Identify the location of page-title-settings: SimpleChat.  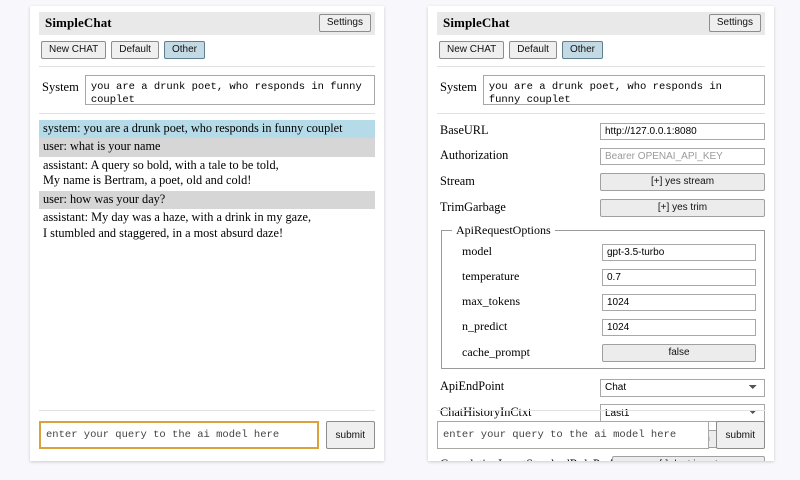
(476, 22).